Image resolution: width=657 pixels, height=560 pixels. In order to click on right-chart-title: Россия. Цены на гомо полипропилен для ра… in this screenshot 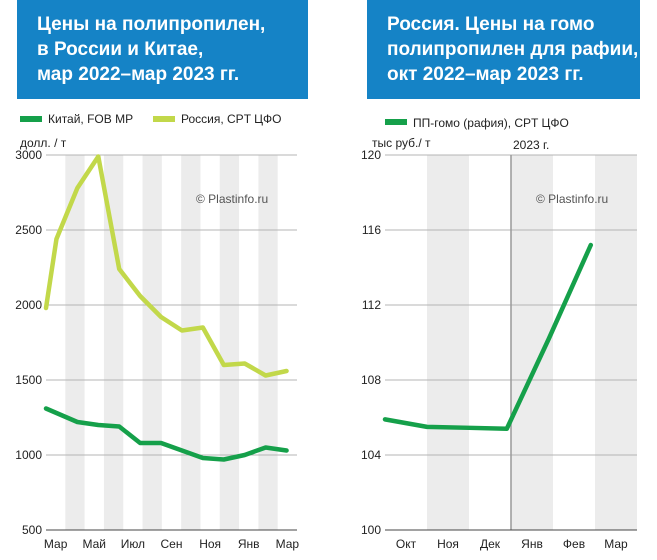, I will do `click(503, 49)`.